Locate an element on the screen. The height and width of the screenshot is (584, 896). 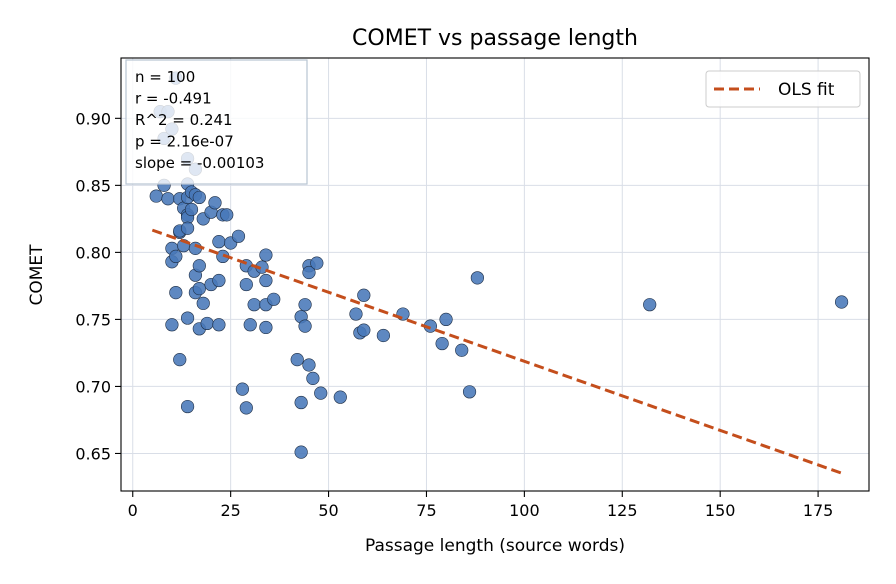
x-tick-label: 125 is located at coordinates (622, 510).